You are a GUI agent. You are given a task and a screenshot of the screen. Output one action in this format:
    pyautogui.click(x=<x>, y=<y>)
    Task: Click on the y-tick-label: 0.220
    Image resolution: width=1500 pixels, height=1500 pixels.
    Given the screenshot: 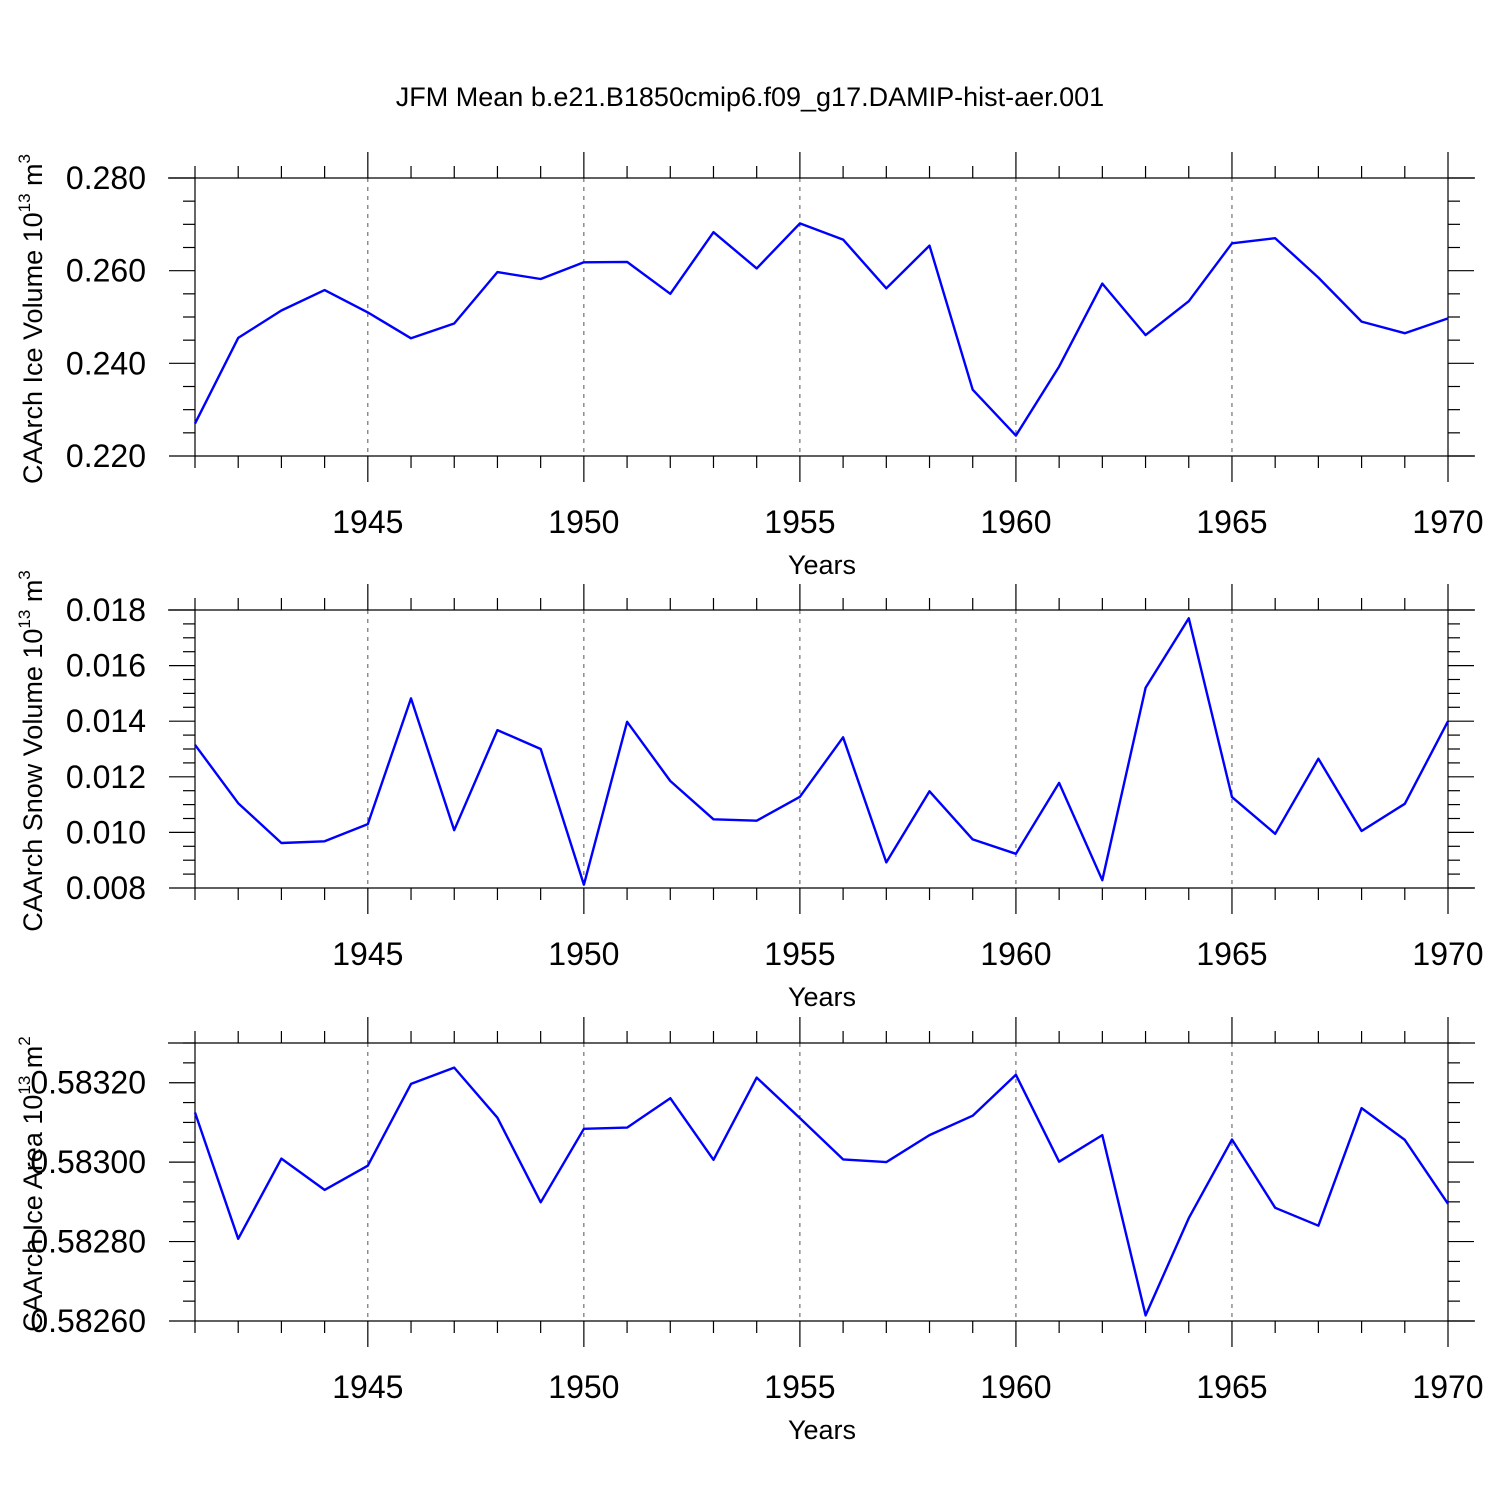 What is the action you would take?
    pyautogui.click(x=106, y=456)
    